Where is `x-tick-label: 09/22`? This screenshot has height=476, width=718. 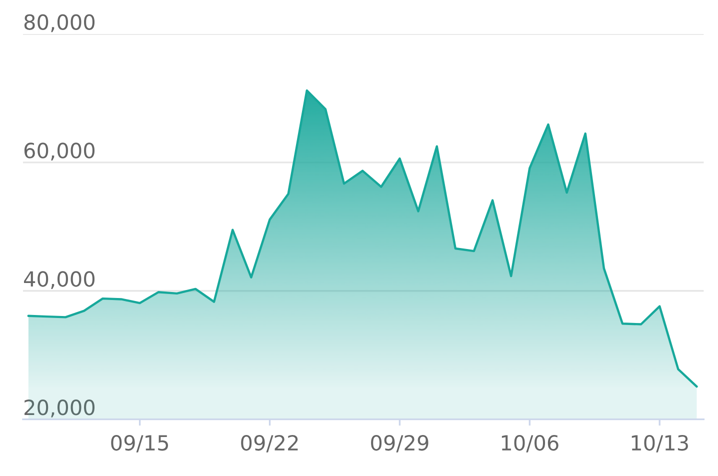 x-tick-label: 09/22 is located at coordinates (269, 443).